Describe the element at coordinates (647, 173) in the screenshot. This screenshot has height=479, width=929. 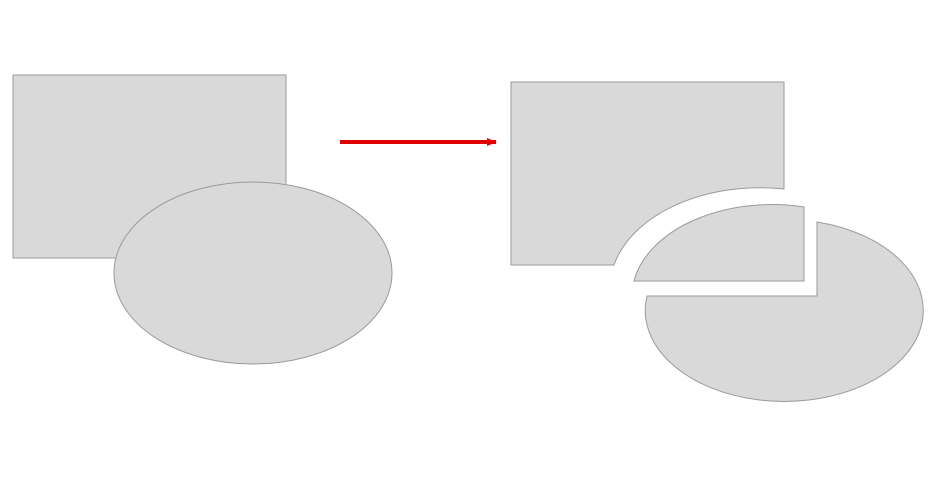
I see `rectangle-fragment` at that location.